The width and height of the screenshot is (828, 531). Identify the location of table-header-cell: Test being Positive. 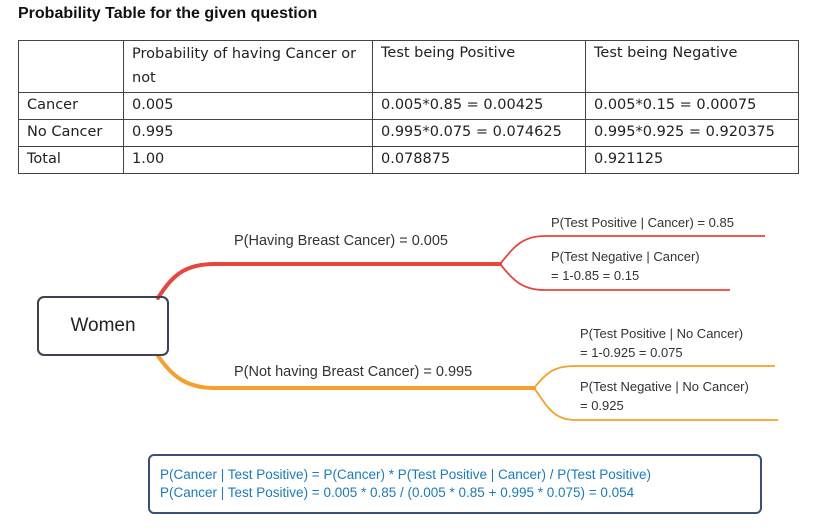
(479, 66).